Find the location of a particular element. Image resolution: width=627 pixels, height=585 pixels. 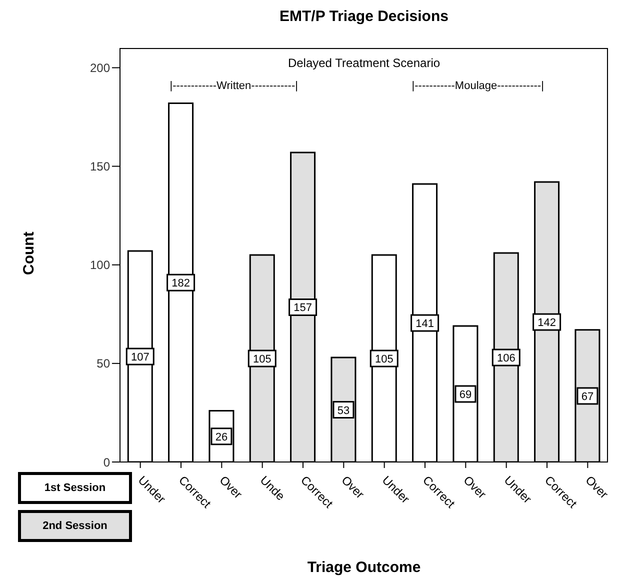

data-label: 182 is located at coordinates (181, 284).